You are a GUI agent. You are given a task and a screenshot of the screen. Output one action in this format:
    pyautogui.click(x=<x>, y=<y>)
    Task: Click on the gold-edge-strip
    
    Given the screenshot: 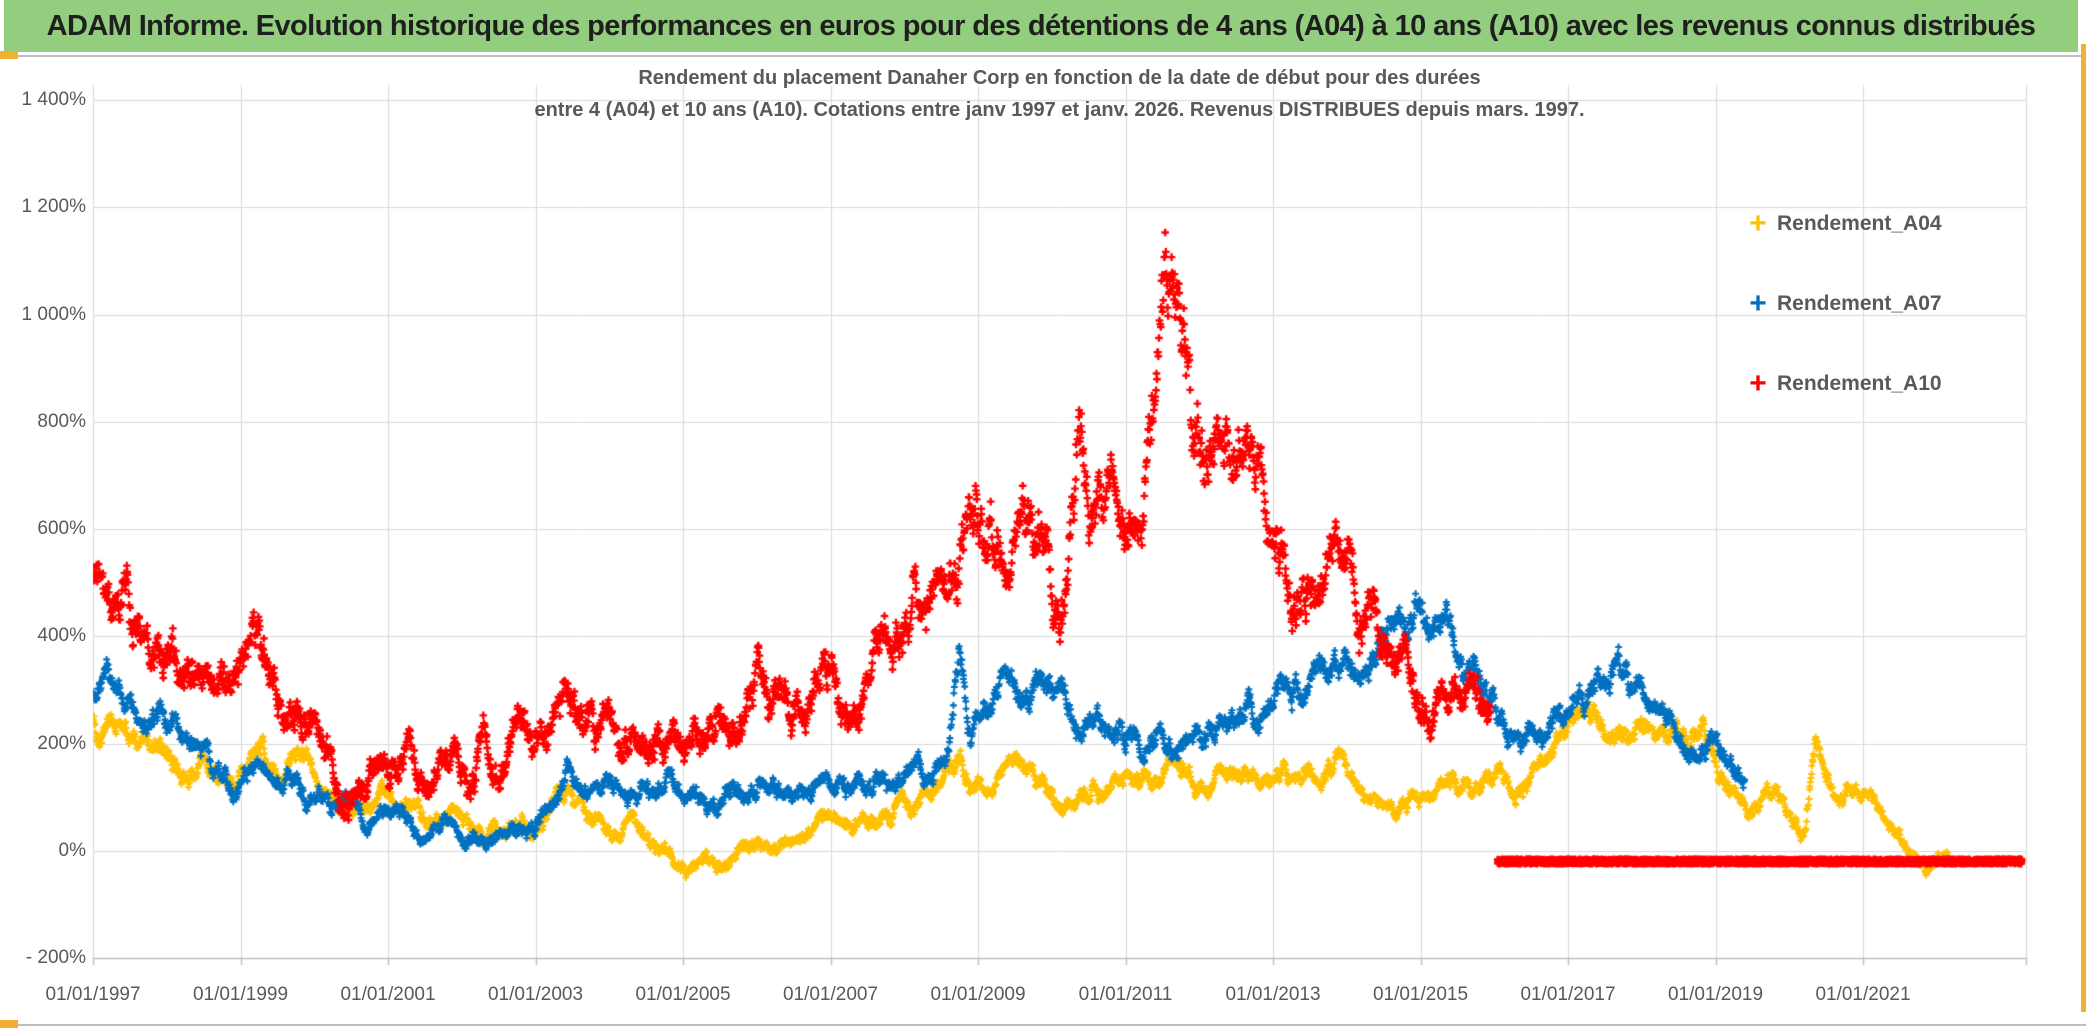 What is the action you would take?
    pyautogui.click(x=2083, y=528)
    